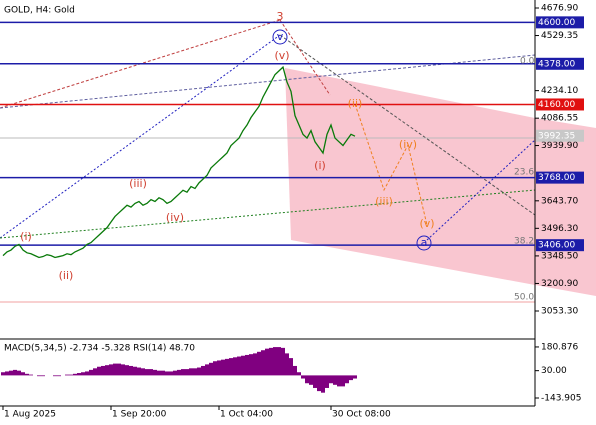 The image size is (596, 425). Describe the element at coordinates (556, 23) in the screenshot. I see `level-label: 4600.00` at that location.